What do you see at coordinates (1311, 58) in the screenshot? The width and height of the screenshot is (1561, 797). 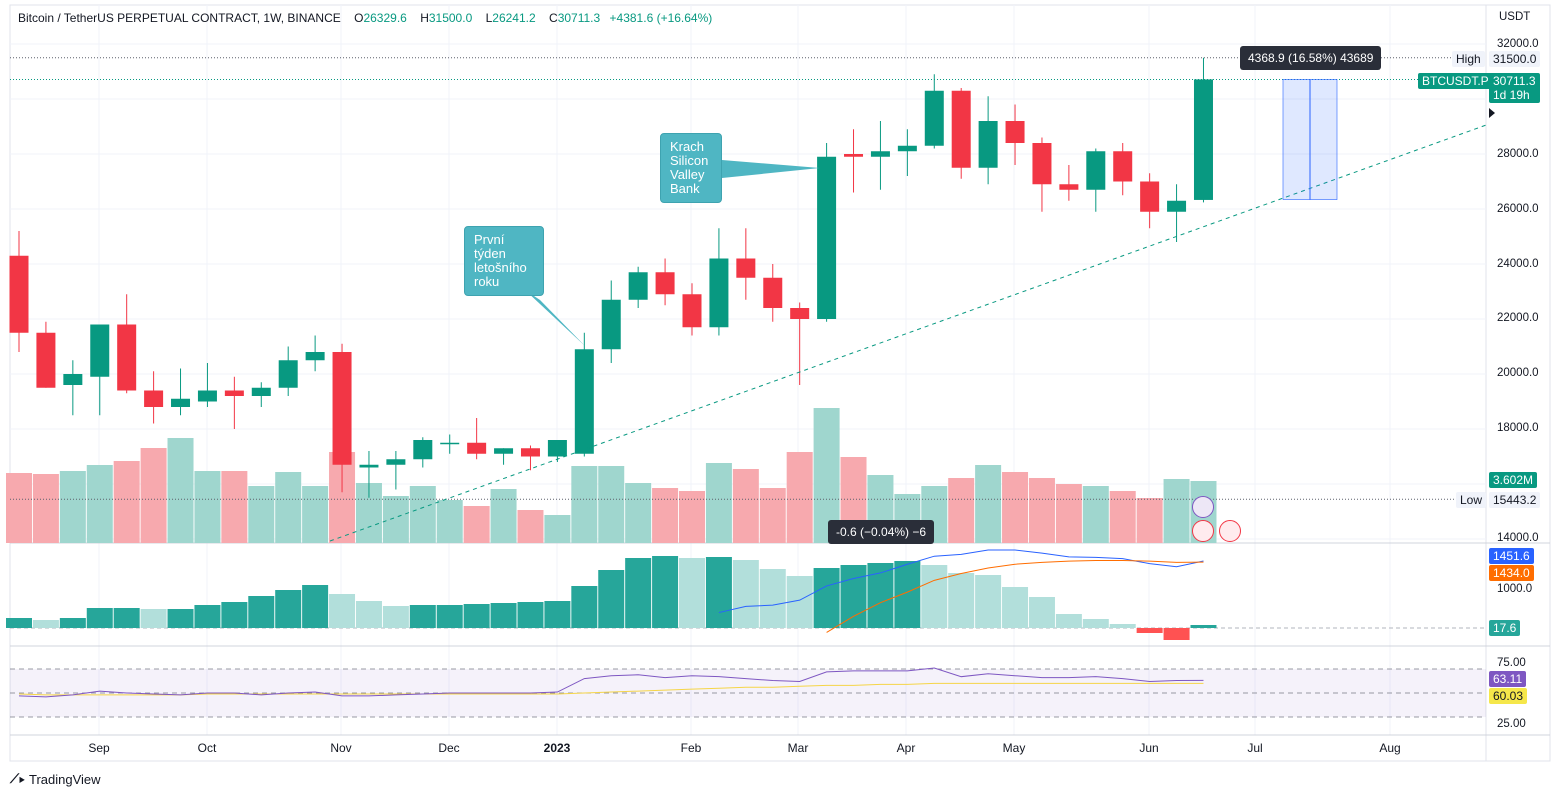 I see `measure-tooltip: 4368.9 (16.58%) 43689` at bounding box center [1311, 58].